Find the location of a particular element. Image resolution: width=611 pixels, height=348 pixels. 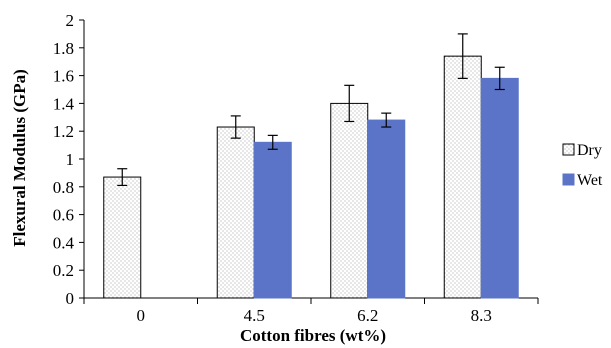

y-tick-label: 0.8 is located at coordinates (63, 187).